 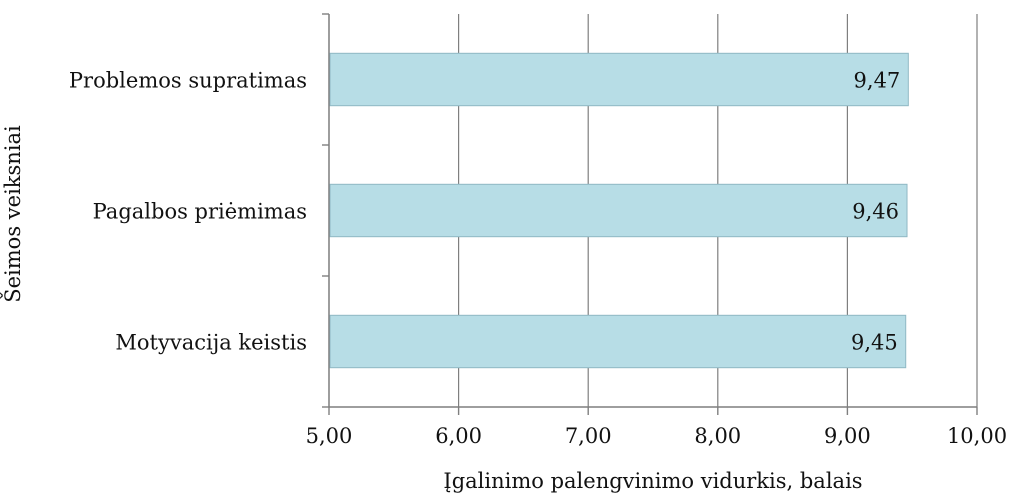 What do you see at coordinates (588, 436) in the screenshot?
I see `x-tick-label: 7,00` at bounding box center [588, 436].